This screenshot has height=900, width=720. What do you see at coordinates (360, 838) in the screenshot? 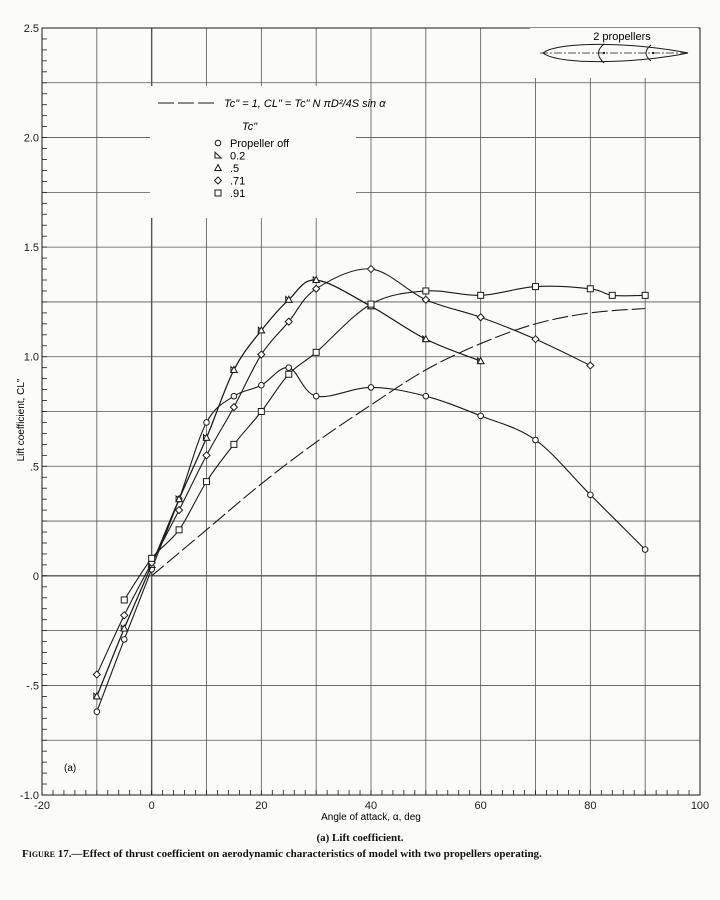
I see `sub-caption: (a) Lift coefficient.` at bounding box center [360, 838].